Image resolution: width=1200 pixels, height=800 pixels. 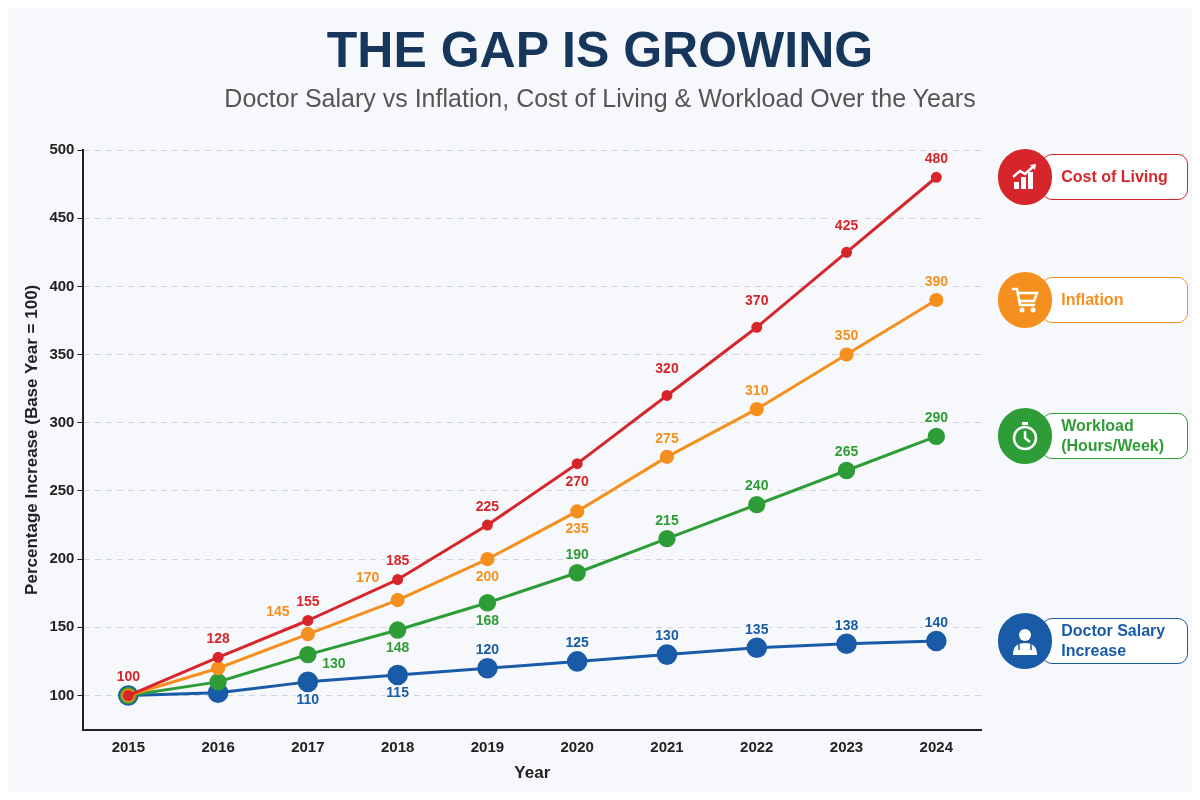 What do you see at coordinates (667, 368) in the screenshot?
I see `data-label: 320` at bounding box center [667, 368].